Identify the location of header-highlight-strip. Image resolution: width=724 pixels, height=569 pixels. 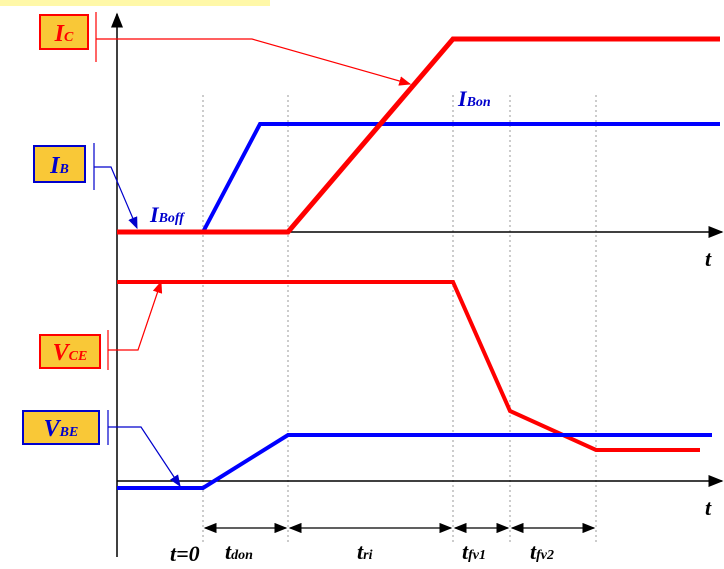
(135, 3).